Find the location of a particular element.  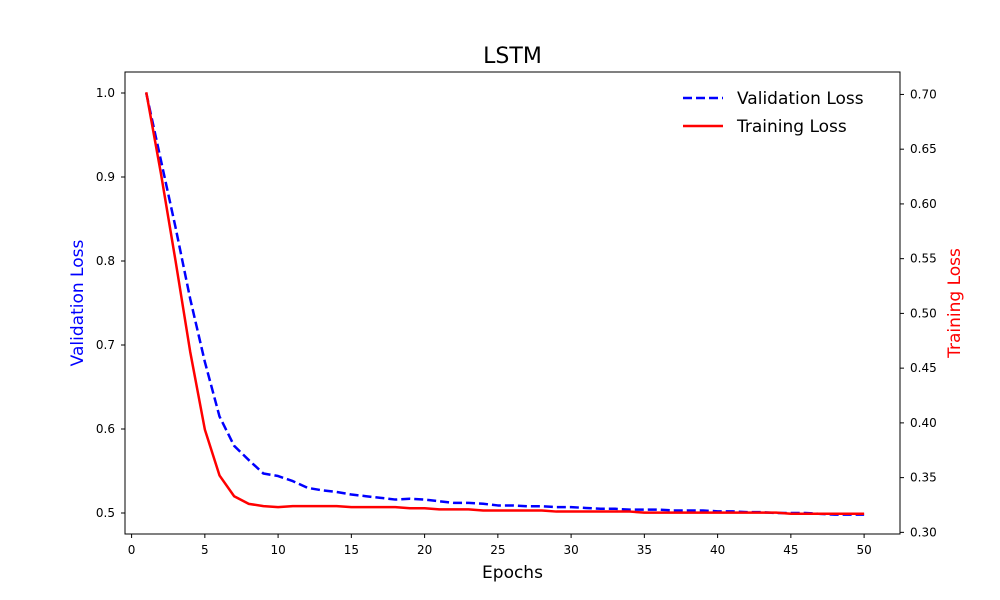

y-right-tick-label: 0.35 is located at coordinates (923, 478).